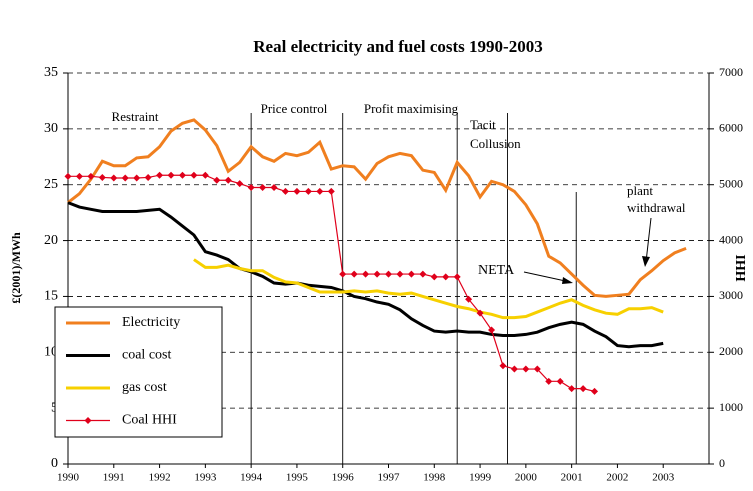 The height and width of the screenshot is (491, 753). What do you see at coordinates (434, 478) in the screenshot?
I see `x-tick-label: 1998` at bounding box center [434, 478].